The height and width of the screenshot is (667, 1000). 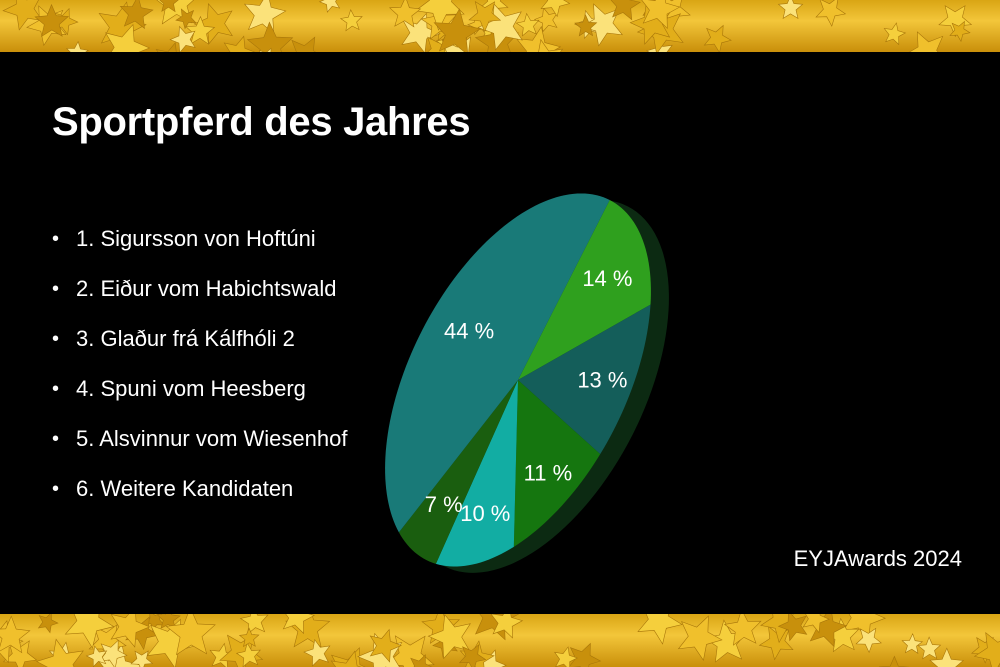 What do you see at coordinates (199, 253) in the screenshot?
I see `candidate-item: • 1. Sigursson von Hoftúni` at bounding box center [199, 253].